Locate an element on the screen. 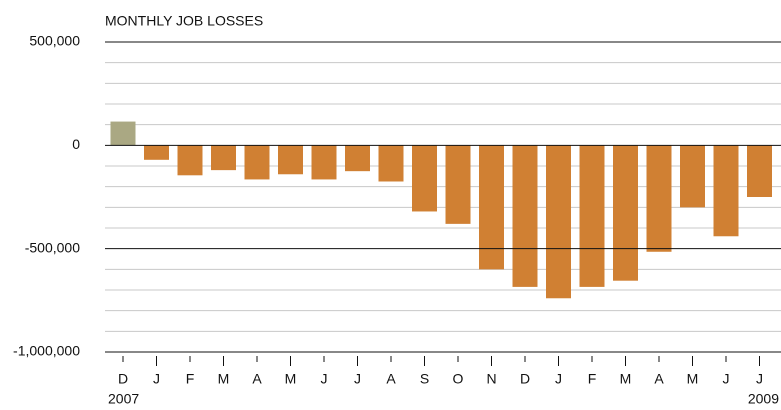 The height and width of the screenshot is (410, 781). x-tick-label: N is located at coordinates (491, 379).